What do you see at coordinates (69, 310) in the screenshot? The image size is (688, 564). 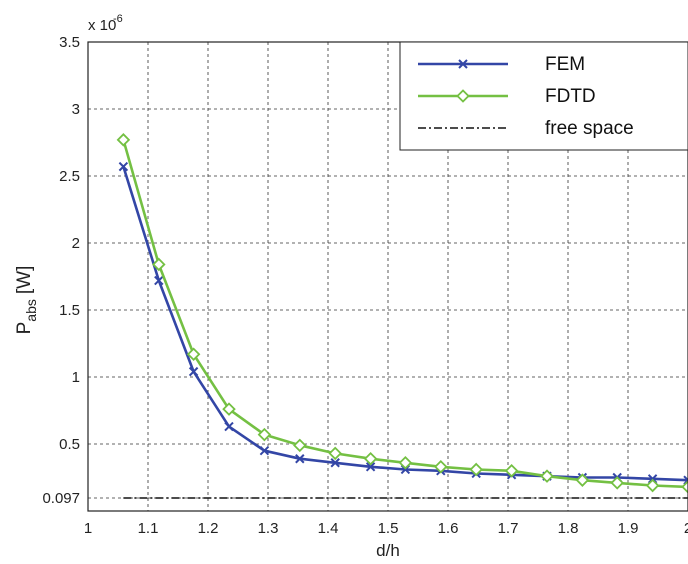 I see `y-tick-label: 1.5` at bounding box center [69, 310].